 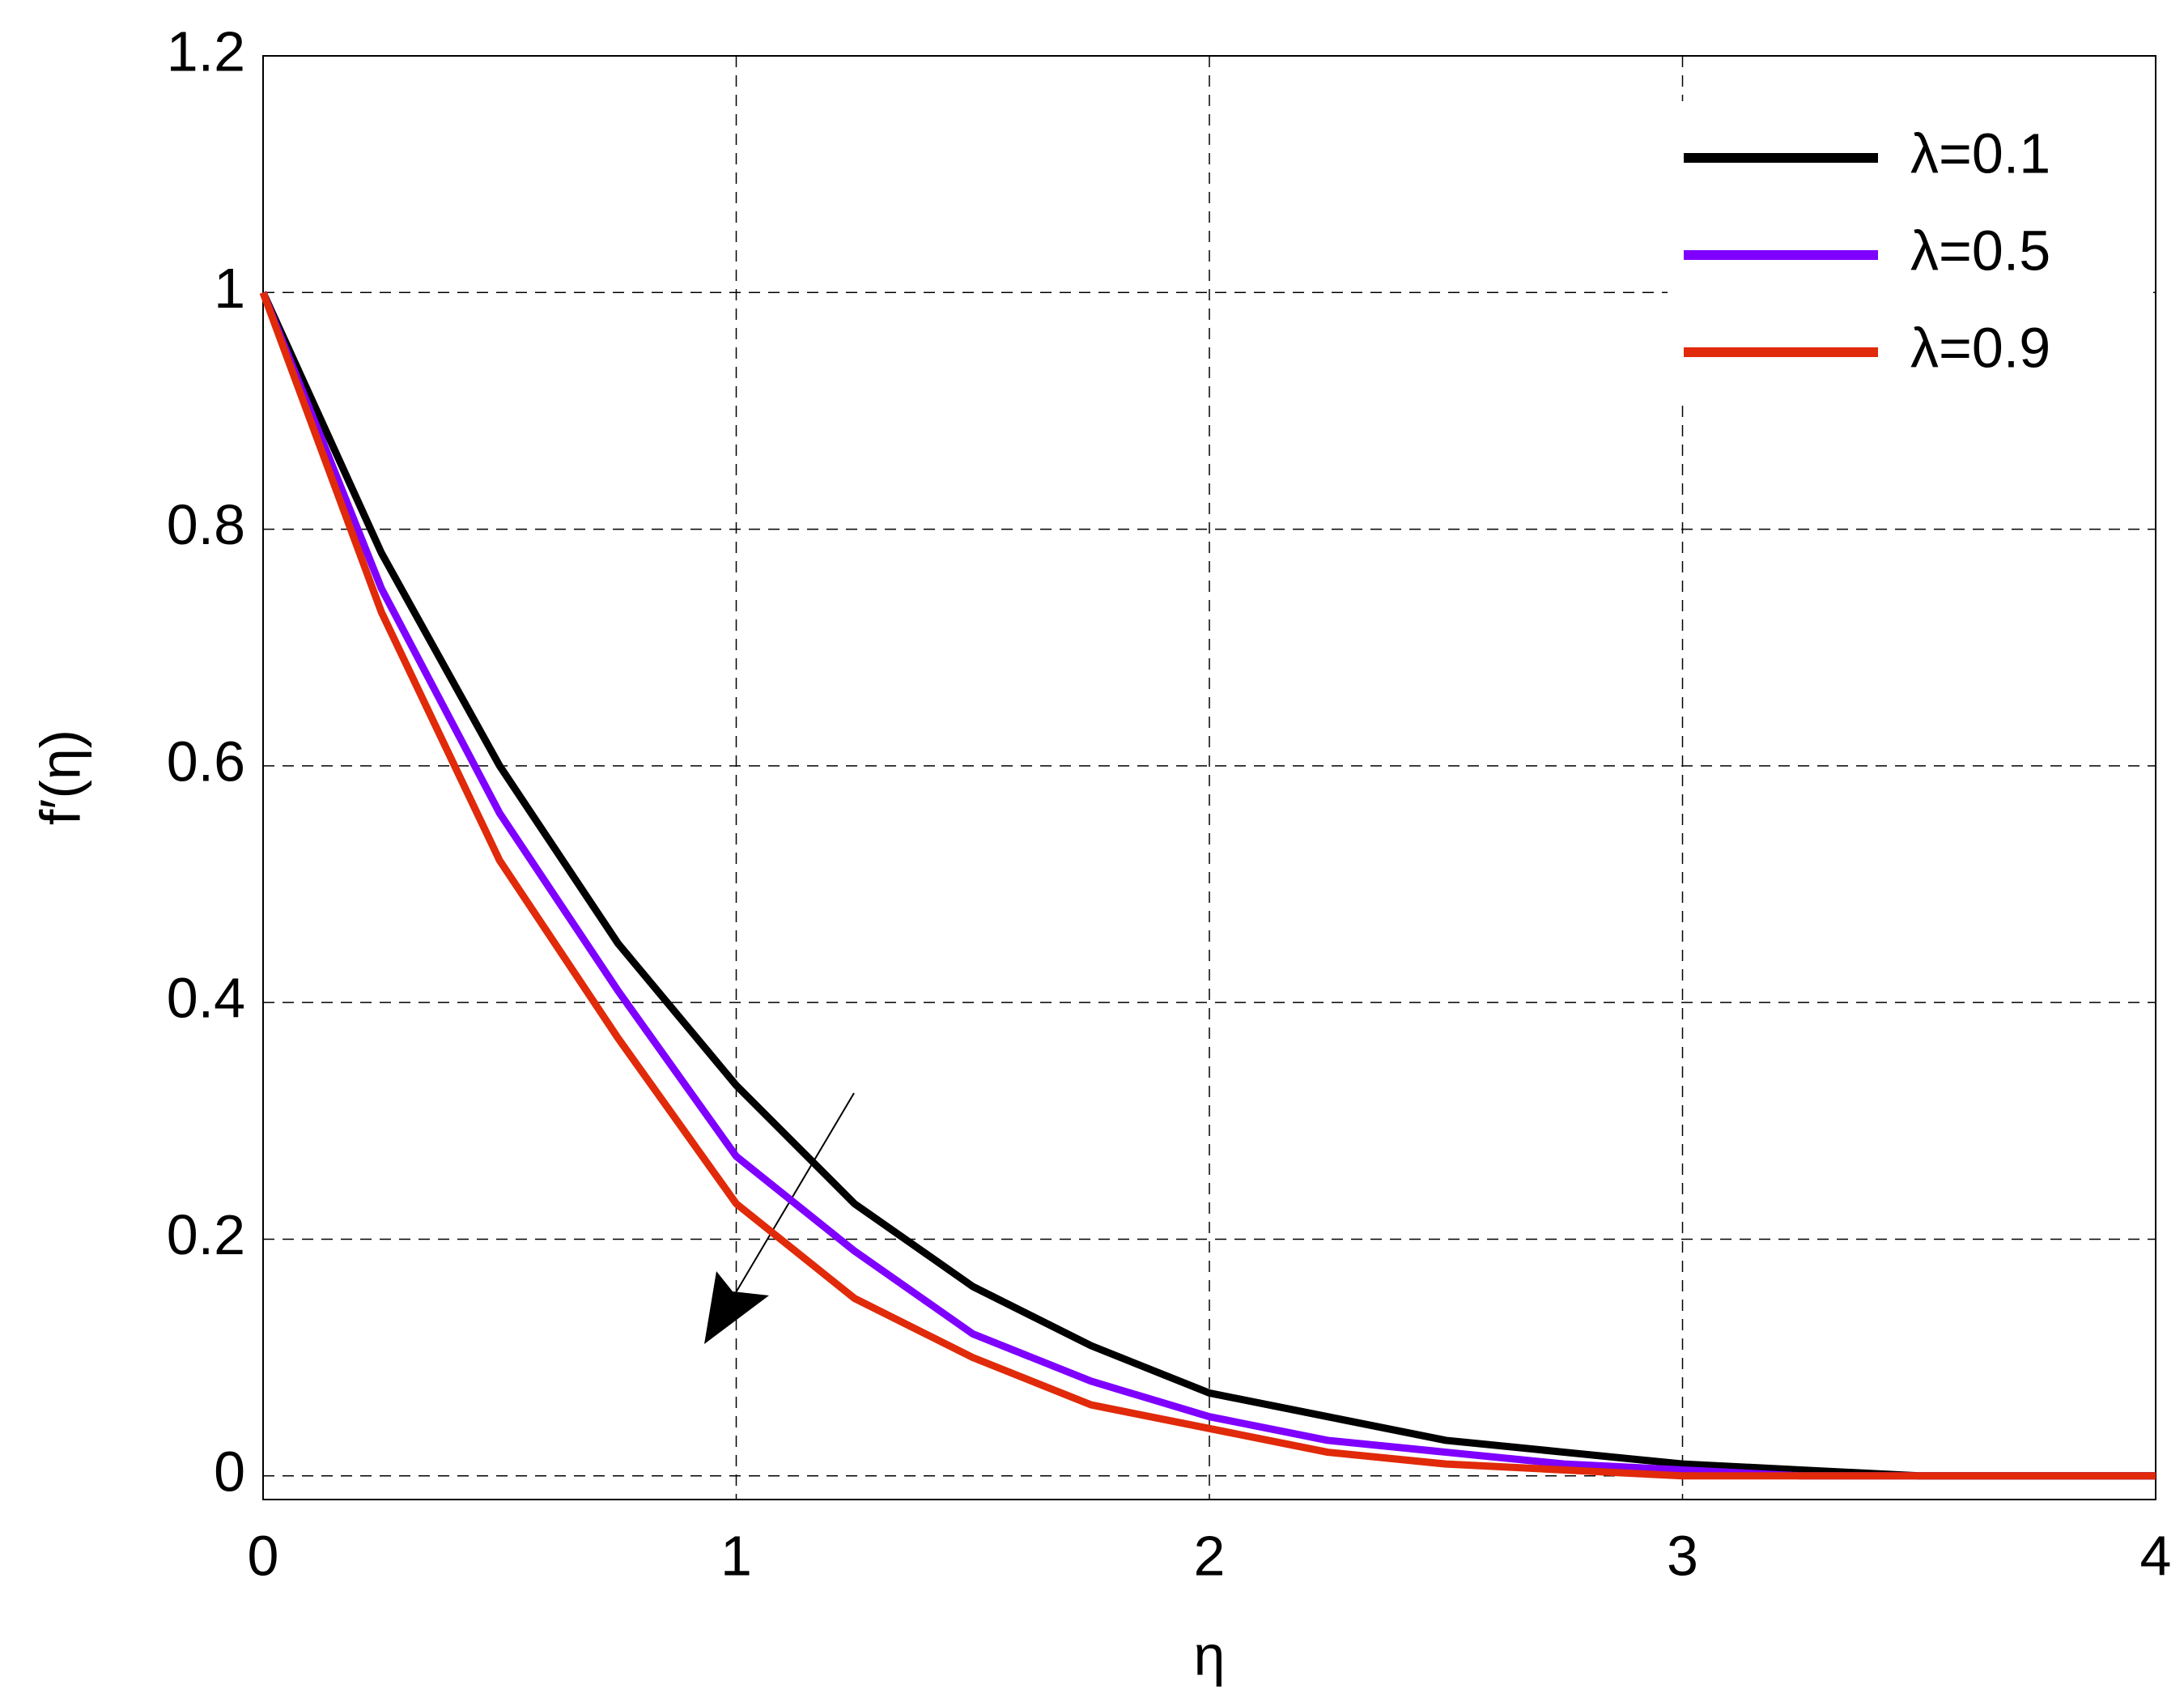 What do you see at coordinates (264, 1555) in the screenshot?
I see `x-tick-label: 0` at bounding box center [264, 1555].